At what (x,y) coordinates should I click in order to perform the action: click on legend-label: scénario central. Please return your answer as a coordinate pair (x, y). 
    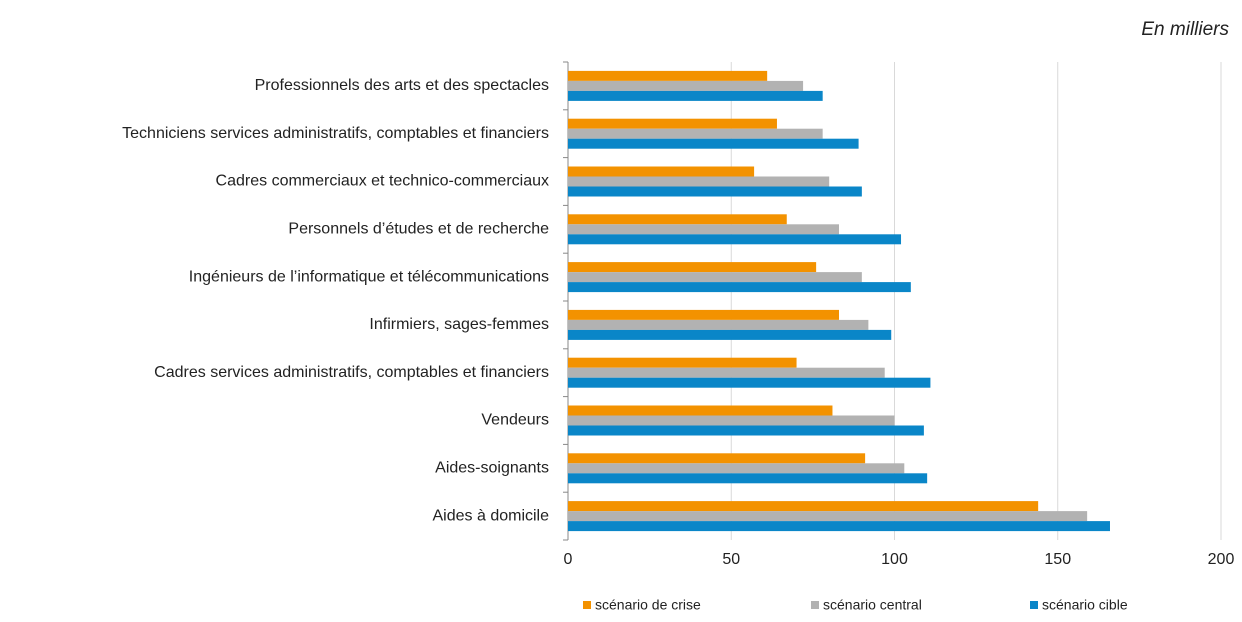
    Looking at the image, I should click on (872, 605).